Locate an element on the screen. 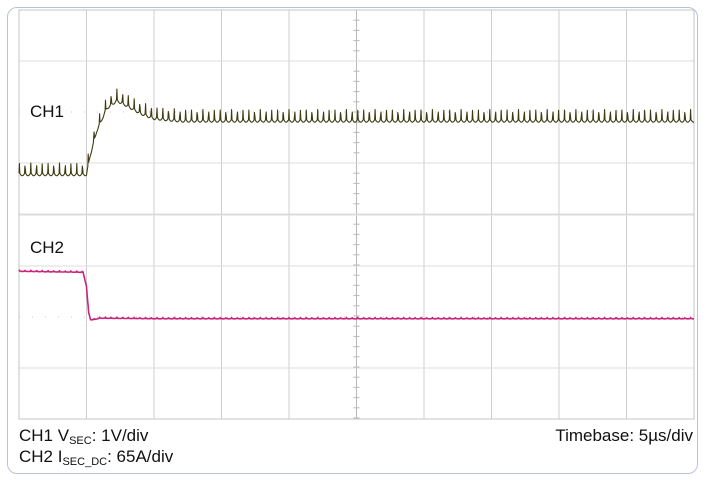 The image size is (707, 481). ch1-scale-subscript: SEC is located at coordinates (80, 441).